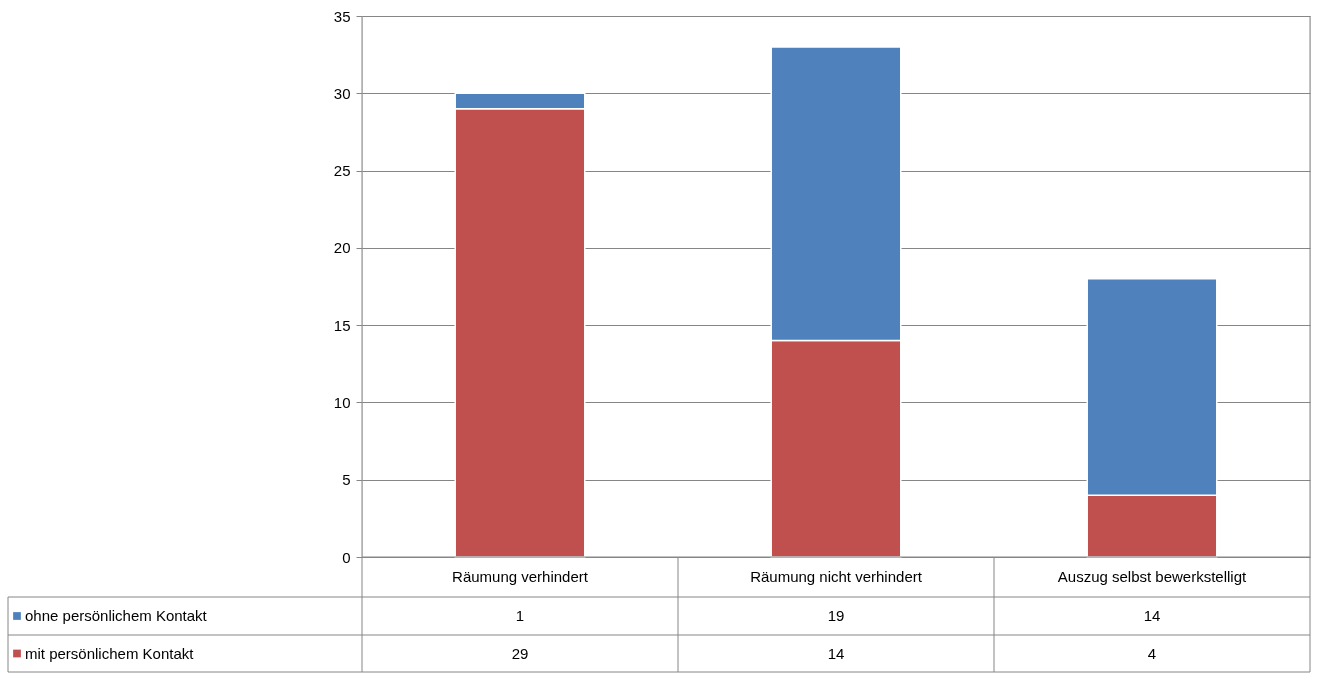 The height and width of the screenshot is (691, 1344). I want to click on data-label: 4, so click(1152, 653).